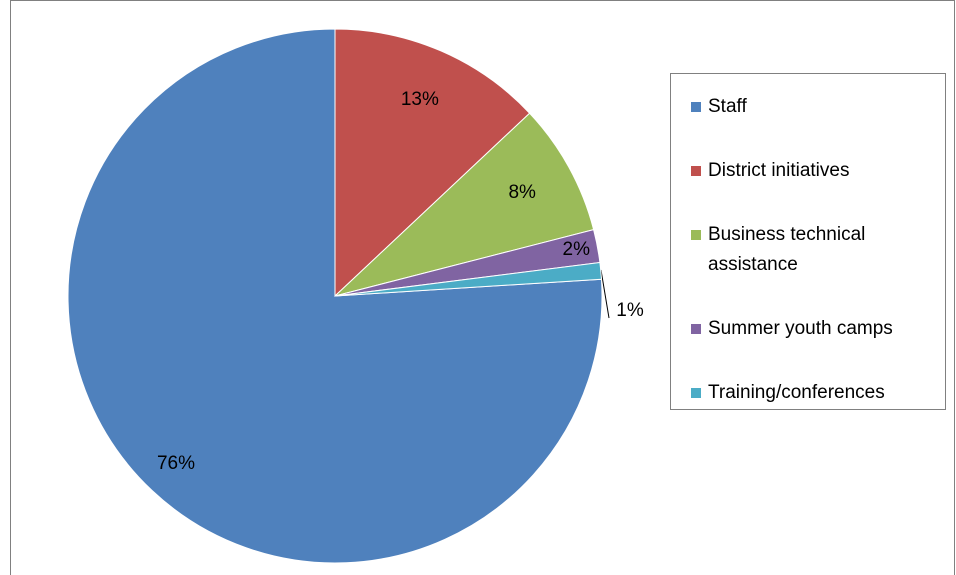 The image size is (956, 575). Describe the element at coordinates (176, 463) in the screenshot. I see `data-label: 76%` at that location.